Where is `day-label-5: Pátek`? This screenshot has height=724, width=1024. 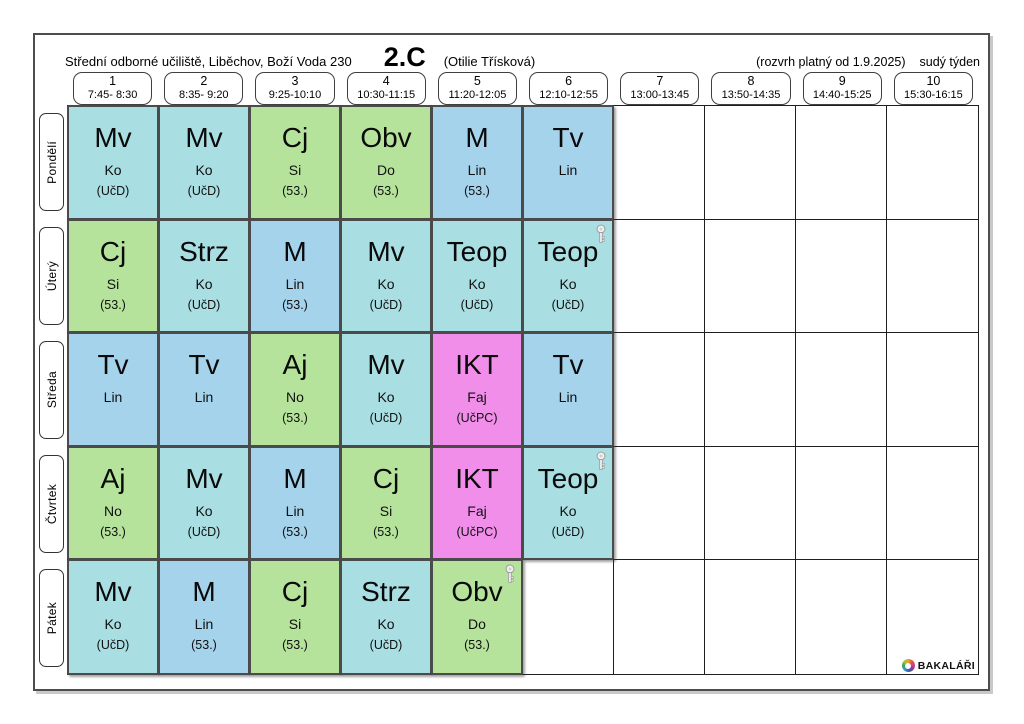
day-label-5: Pátek is located at coordinates (51, 618).